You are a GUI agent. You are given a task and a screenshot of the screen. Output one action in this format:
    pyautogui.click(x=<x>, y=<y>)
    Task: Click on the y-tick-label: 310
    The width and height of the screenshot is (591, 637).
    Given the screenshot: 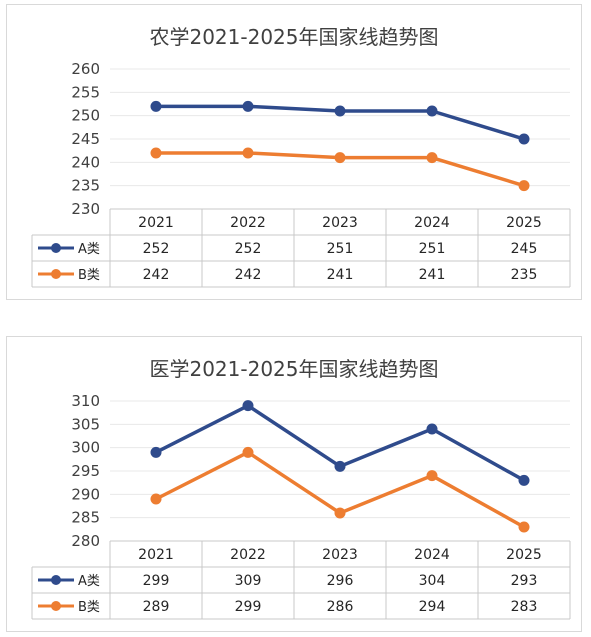 What is the action you would take?
    pyautogui.click(x=85, y=401)
    